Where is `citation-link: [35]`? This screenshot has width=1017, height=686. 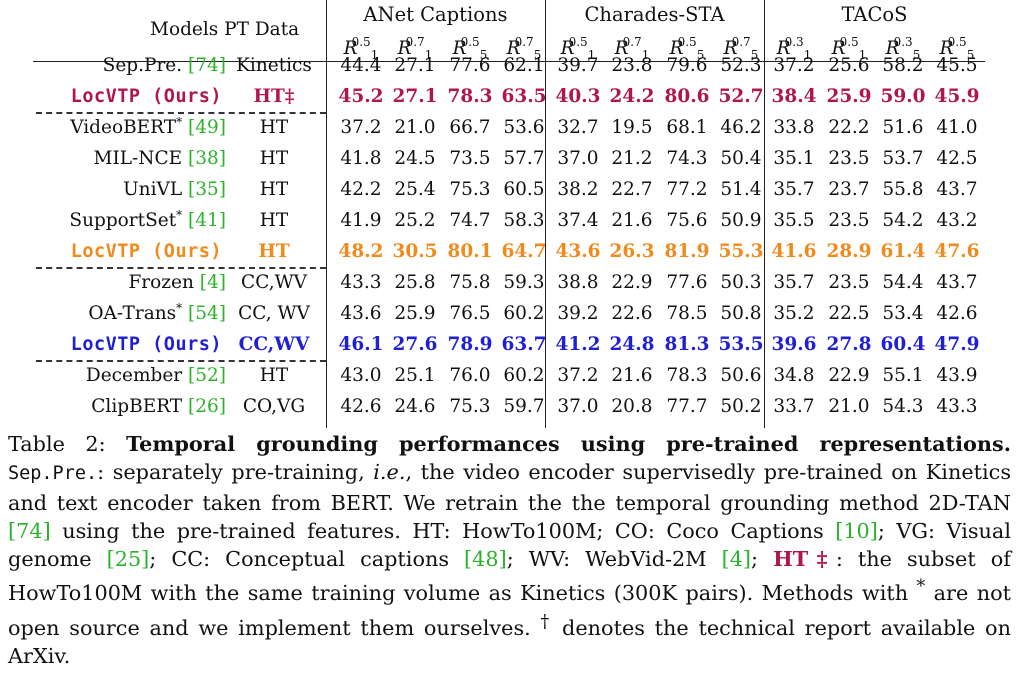
citation-link: [35] is located at coordinates (204, 189).